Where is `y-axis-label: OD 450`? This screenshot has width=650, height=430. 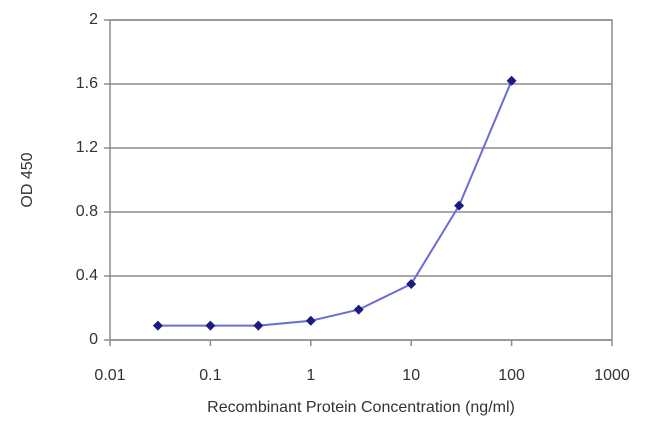 y-axis-label: OD 450 is located at coordinates (27, 179).